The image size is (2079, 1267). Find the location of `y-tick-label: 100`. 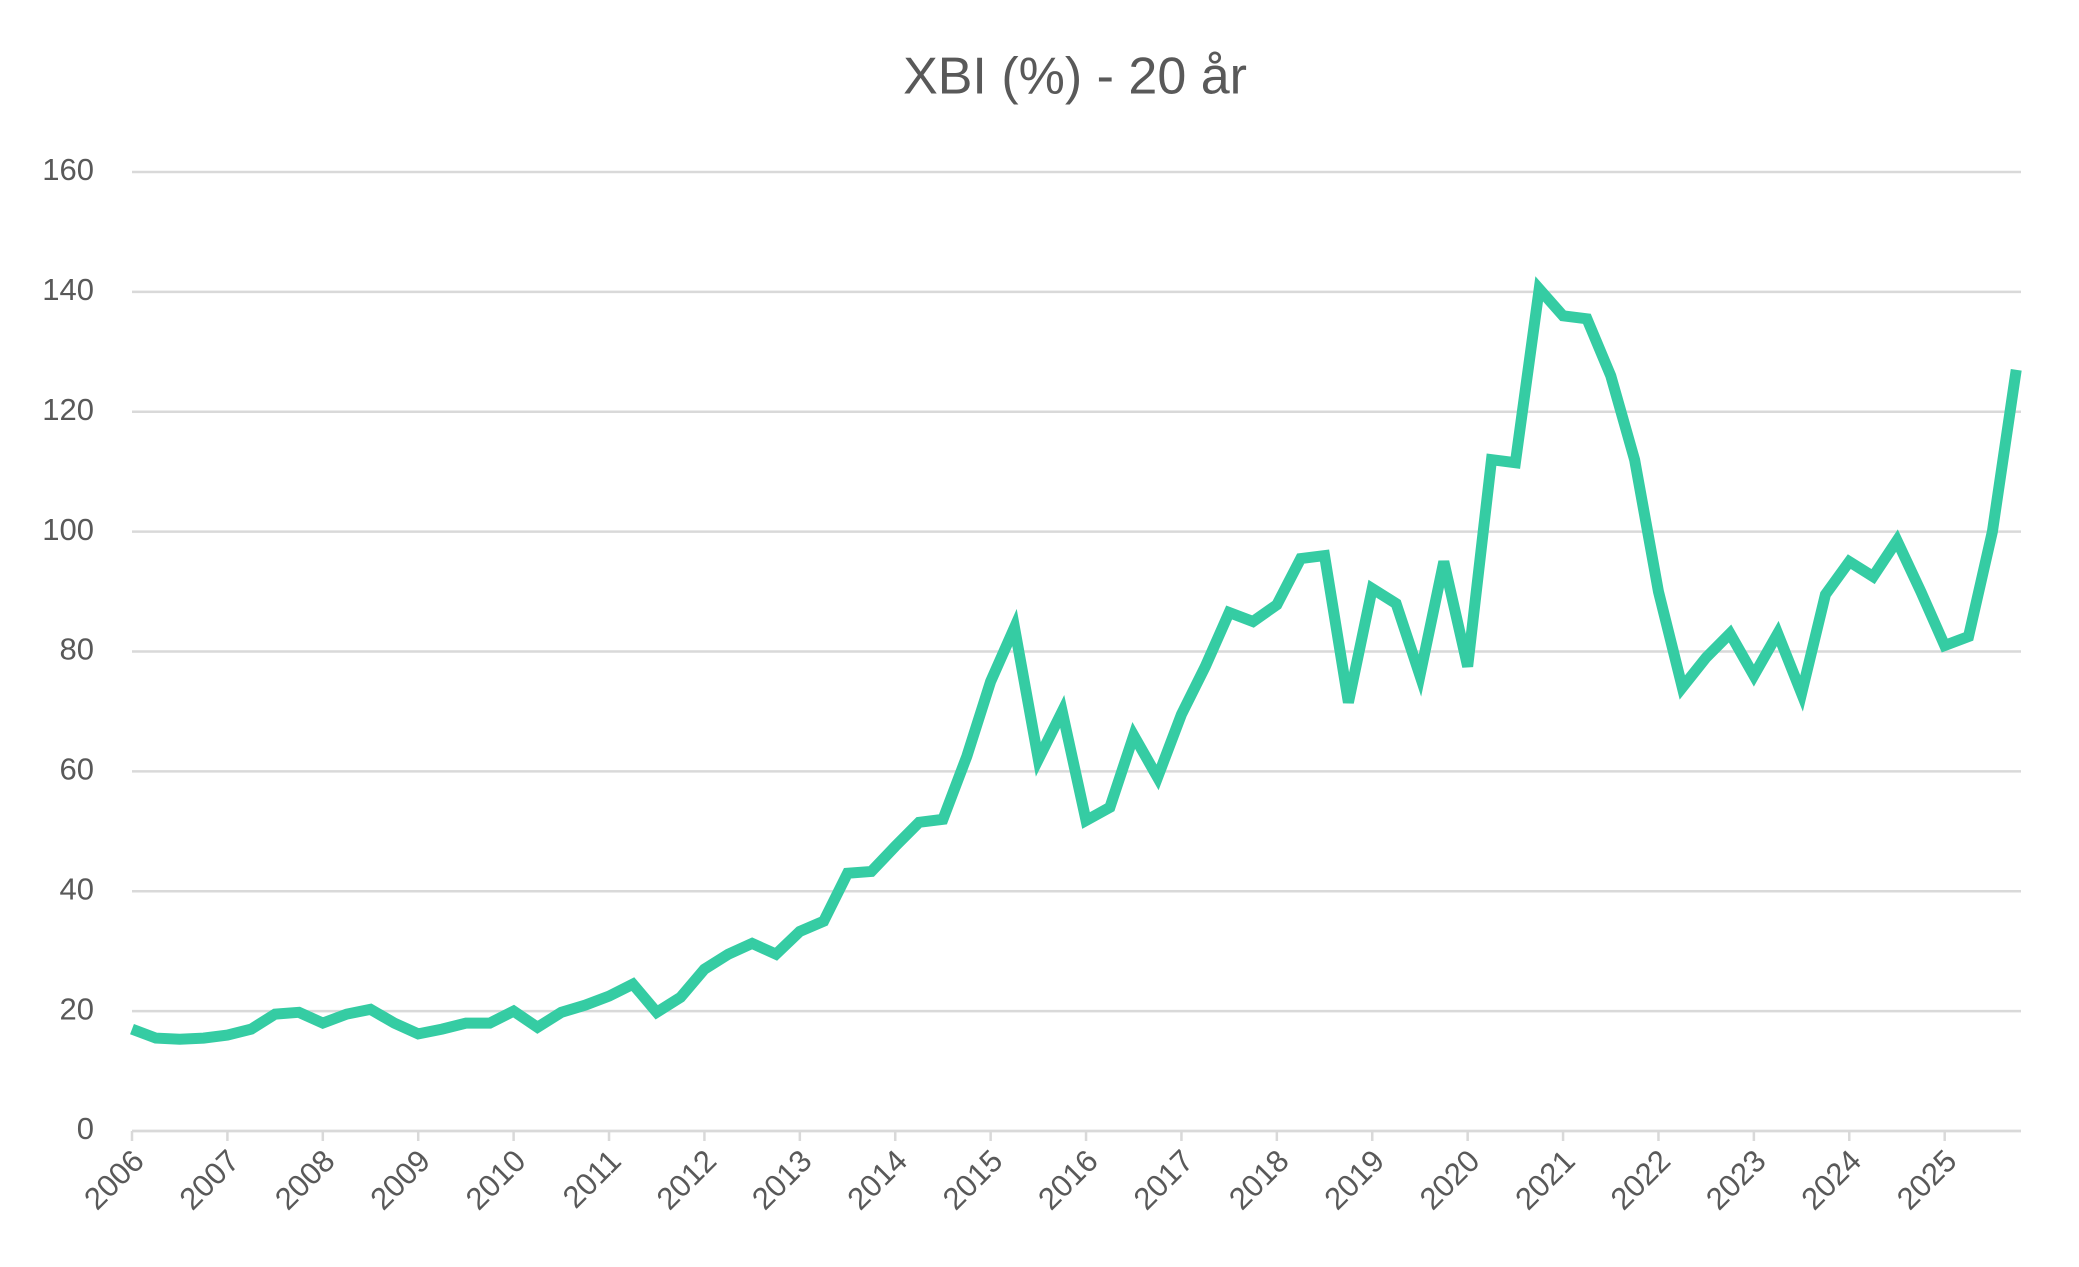

y-tick-label: 100 is located at coordinates (68, 529).